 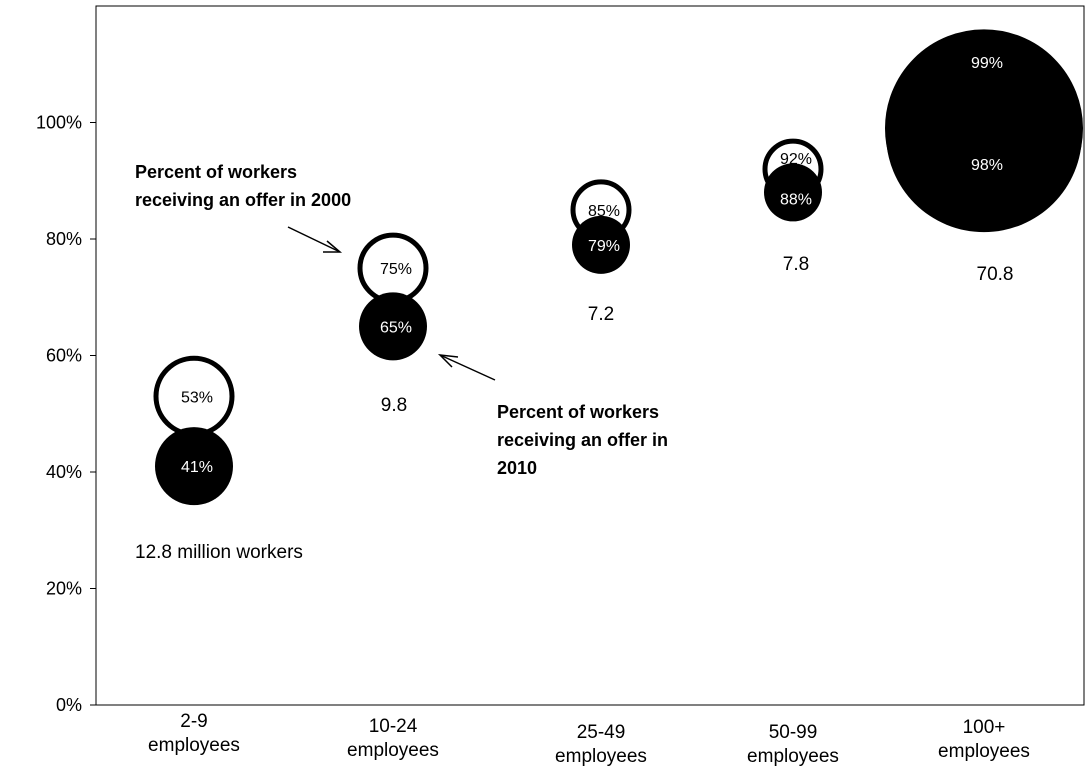 What do you see at coordinates (193, 721) in the screenshot?
I see `x-tick-label-line: 2-9` at bounding box center [193, 721].